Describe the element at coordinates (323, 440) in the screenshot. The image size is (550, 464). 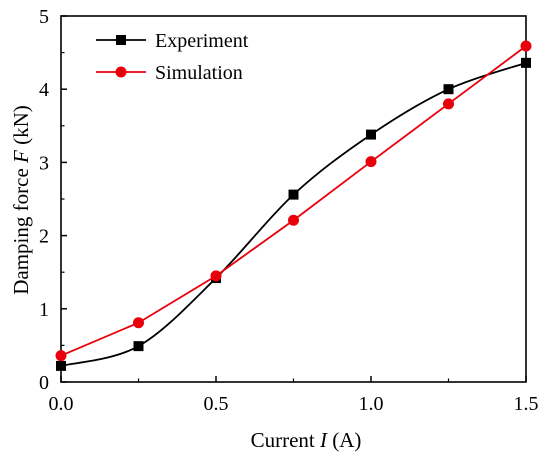
I see `x-axis-title-variable: I` at that location.